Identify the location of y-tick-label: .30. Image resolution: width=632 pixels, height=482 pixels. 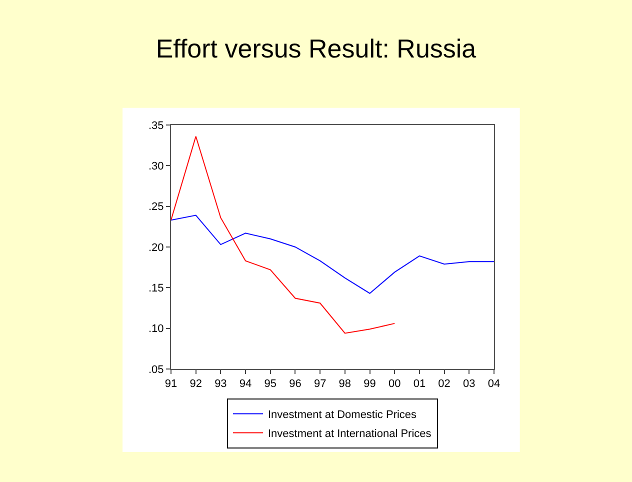
(156, 166).